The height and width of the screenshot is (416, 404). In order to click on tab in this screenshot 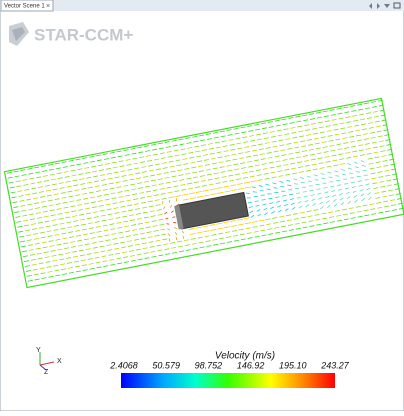, I will do `click(27, 6)`.